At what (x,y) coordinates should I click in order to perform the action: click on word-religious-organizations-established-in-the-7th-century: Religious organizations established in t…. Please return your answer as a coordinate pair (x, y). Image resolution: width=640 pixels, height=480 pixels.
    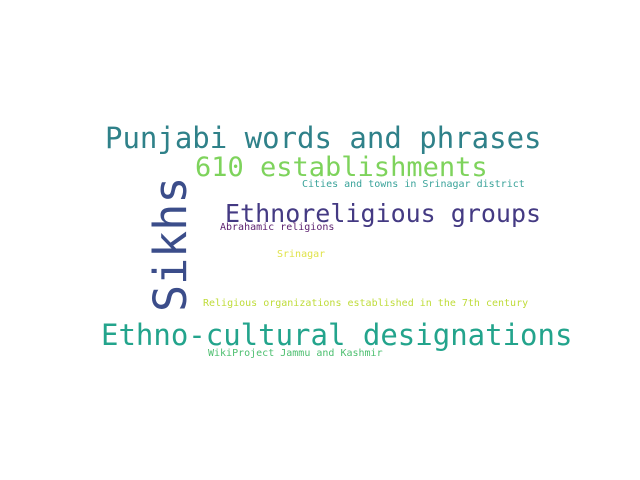
    Looking at the image, I should click on (366, 303).